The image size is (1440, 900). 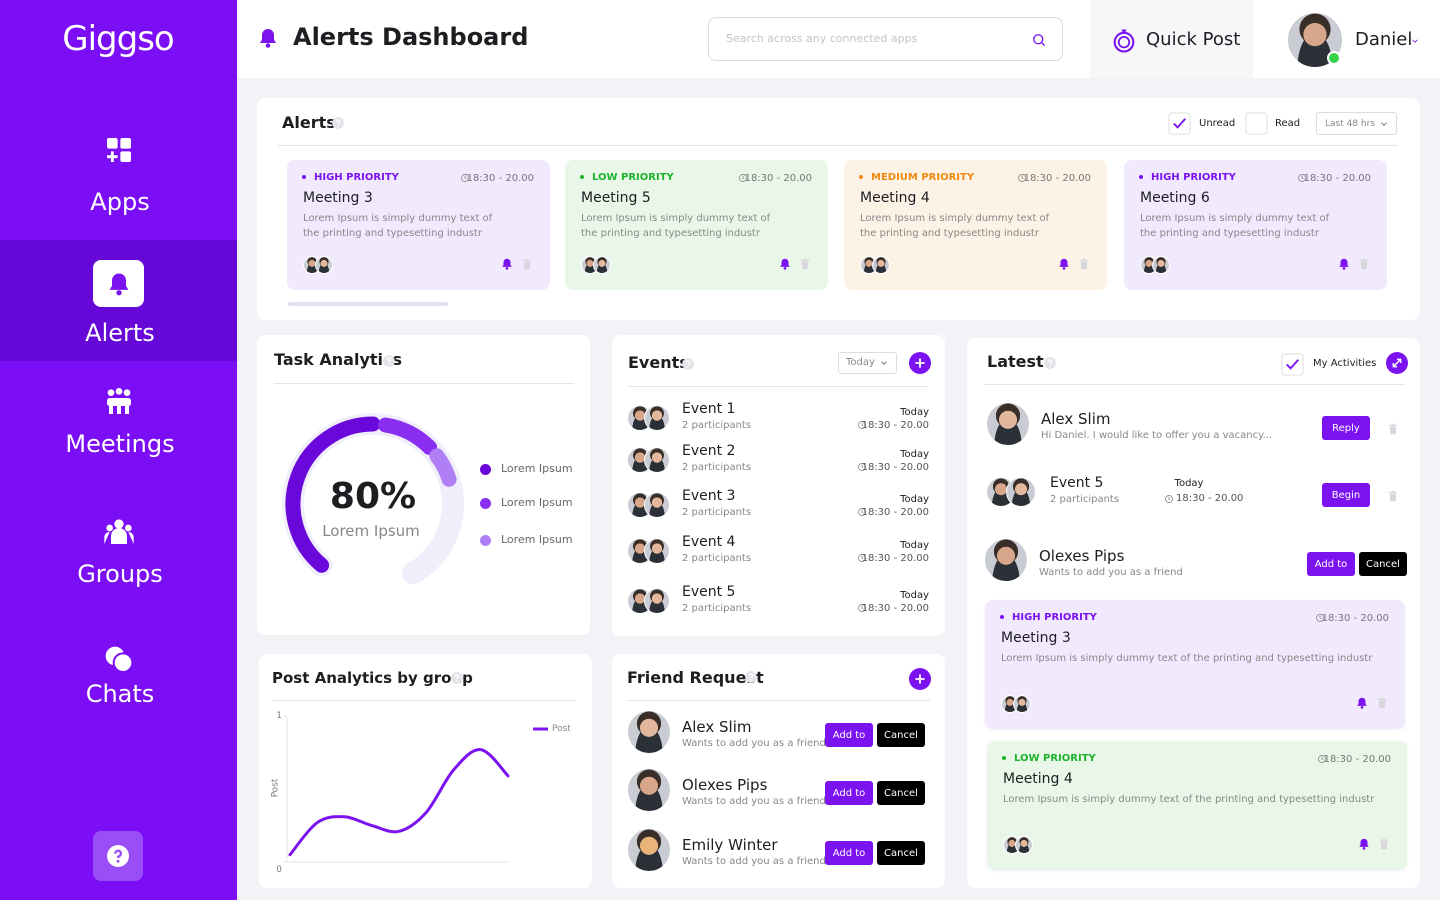 I want to click on search-placeholder: Search across any connected apps, so click(x=822, y=39).